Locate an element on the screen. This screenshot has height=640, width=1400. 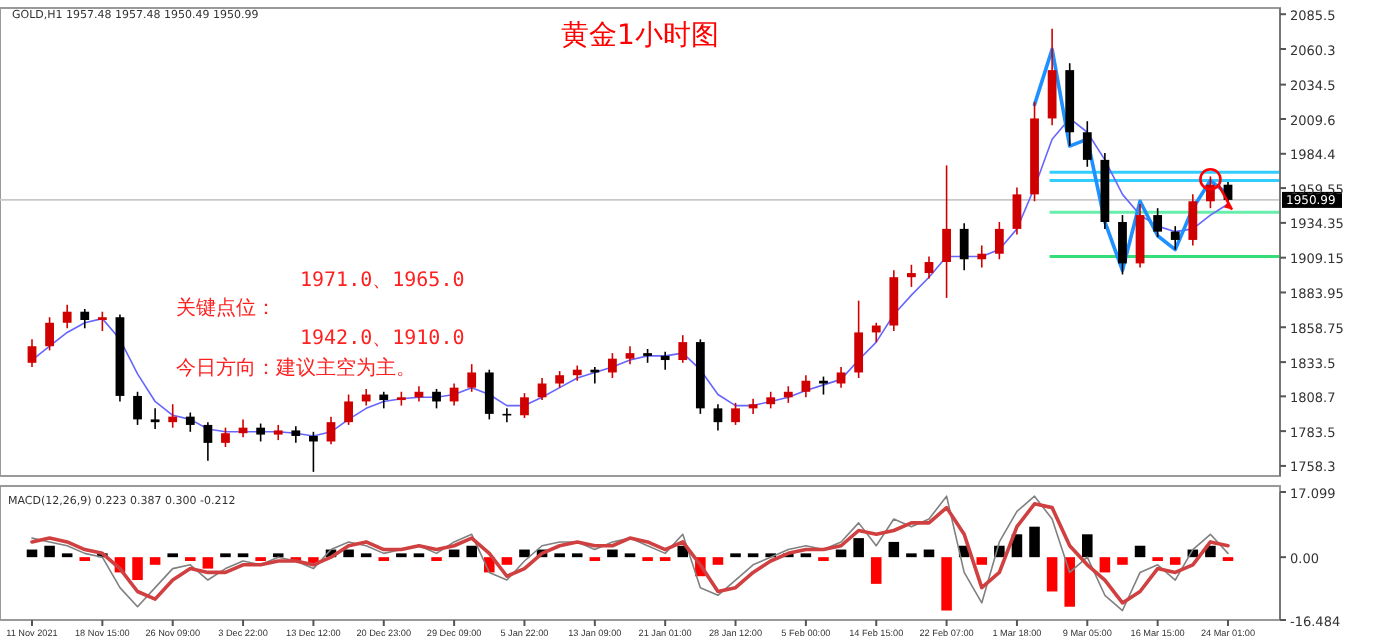
text: 黄金1小时图 is located at coordinates (640, 36).